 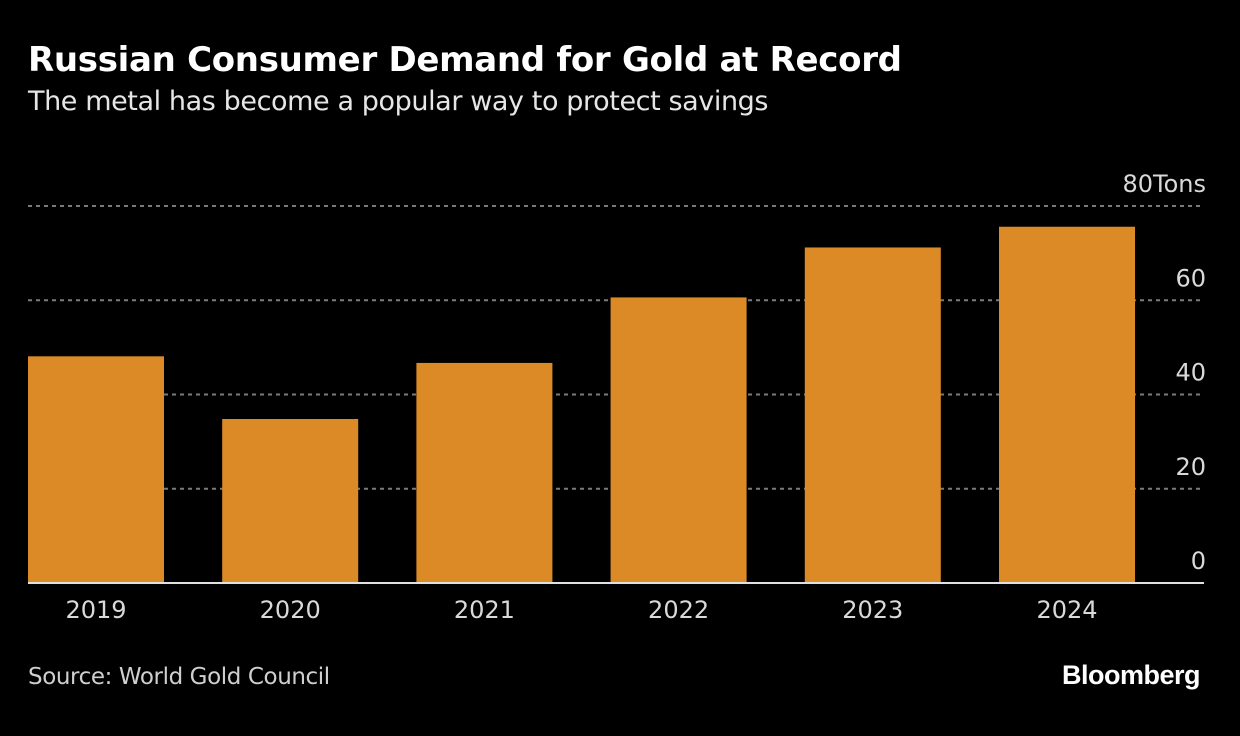 What do you see at coordinates (581, 610) in the screenshot?
I see `x-axis-ticks: 2019 2020 2021 2022 2023 2024` at bounding box center [581, 610].